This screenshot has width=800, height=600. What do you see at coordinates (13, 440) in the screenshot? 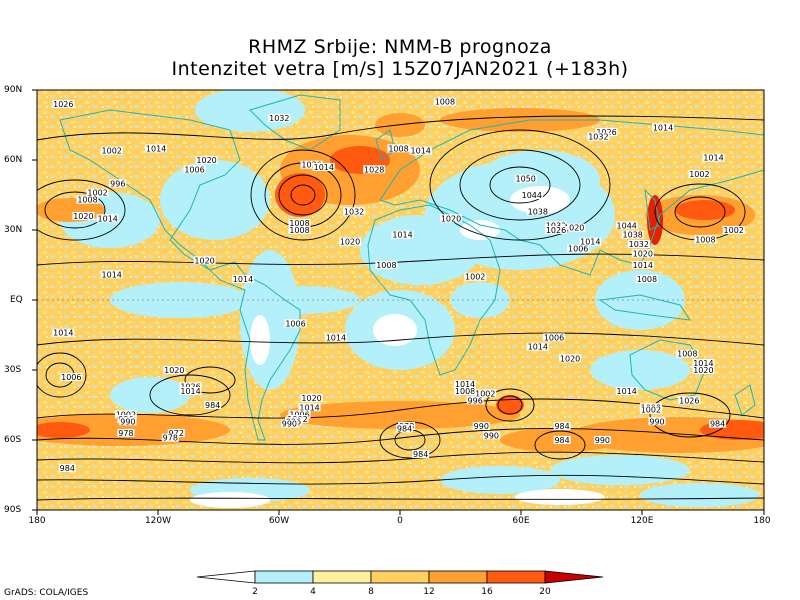
I see `lat-label: 60S` at bounding box center [13, 440].